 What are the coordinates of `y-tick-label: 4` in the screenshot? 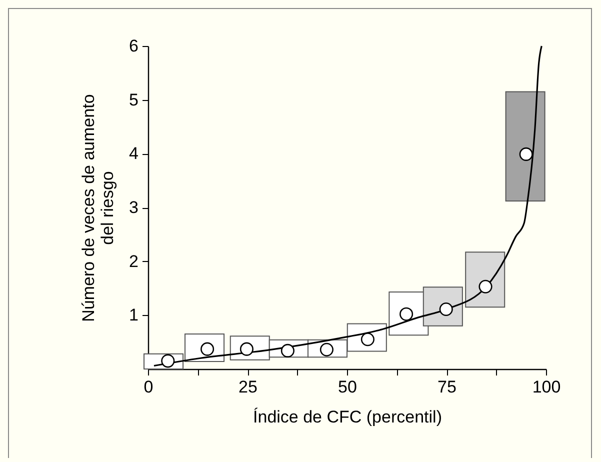 It's located at (133, 154).